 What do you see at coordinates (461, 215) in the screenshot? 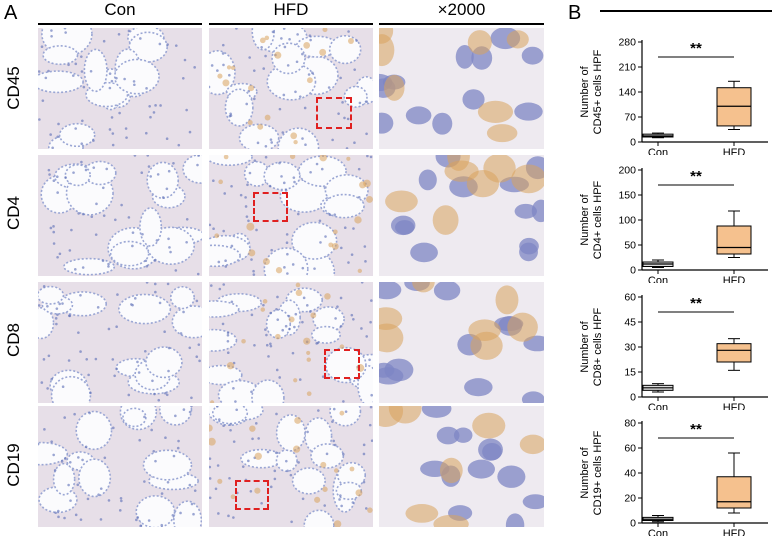
I see `micrograph-cd4-zoom` at bounding box center [461, 215].